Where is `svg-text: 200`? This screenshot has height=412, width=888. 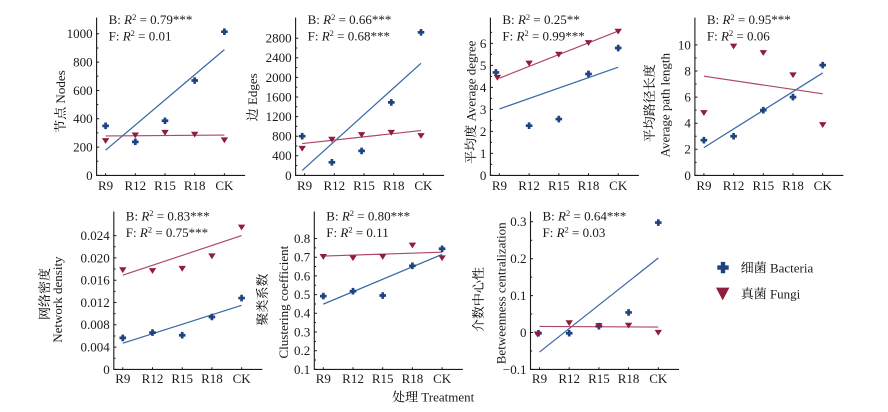 svg-text: 200 is located at coordinates (83, 146).